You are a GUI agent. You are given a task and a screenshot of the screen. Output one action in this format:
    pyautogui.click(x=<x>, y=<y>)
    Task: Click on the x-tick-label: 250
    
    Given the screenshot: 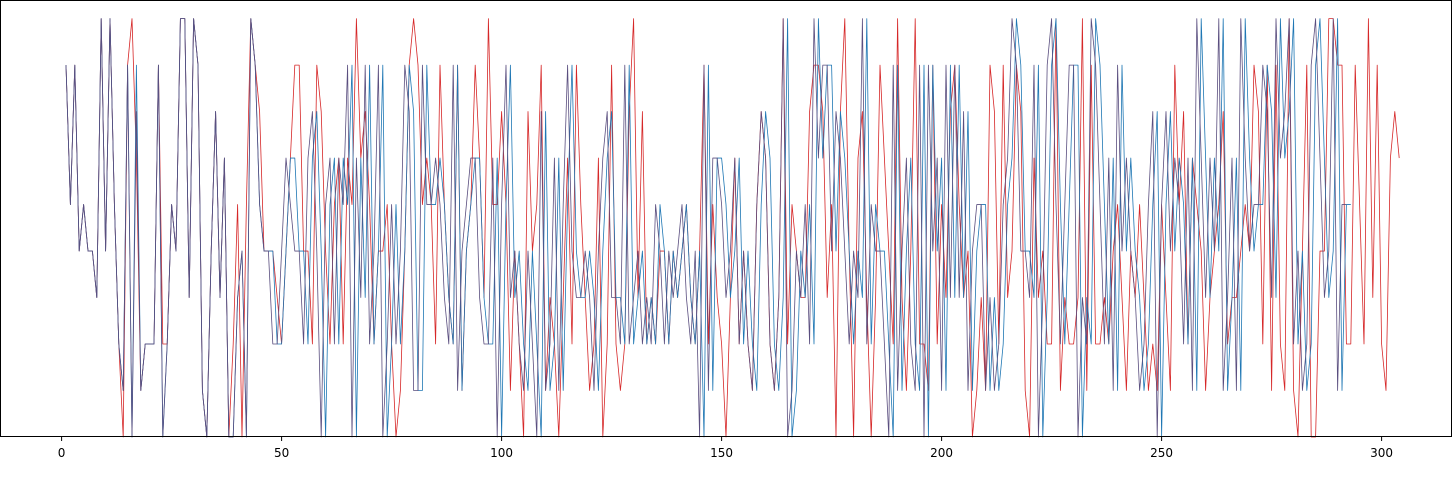 What is the action you would take?
    pyautogui.click(x=1161, y=453)
    